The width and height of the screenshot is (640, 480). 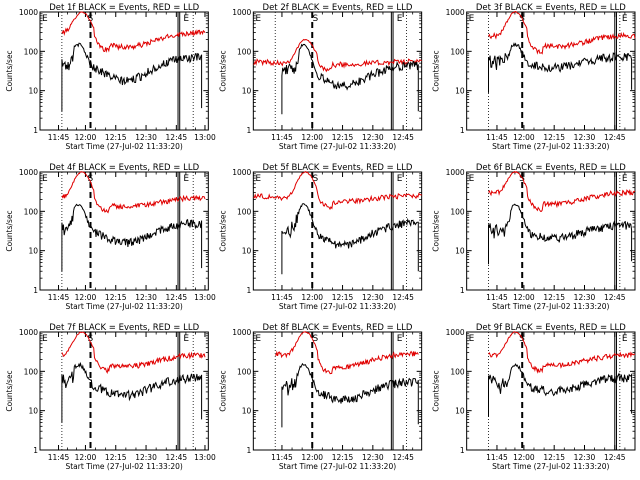 What do you see at coordinates (551, 328) in the screenshot?
I see `panel-title: Det 9f BLACK = Events, RED = LLD` at bounding box center [551, 328].